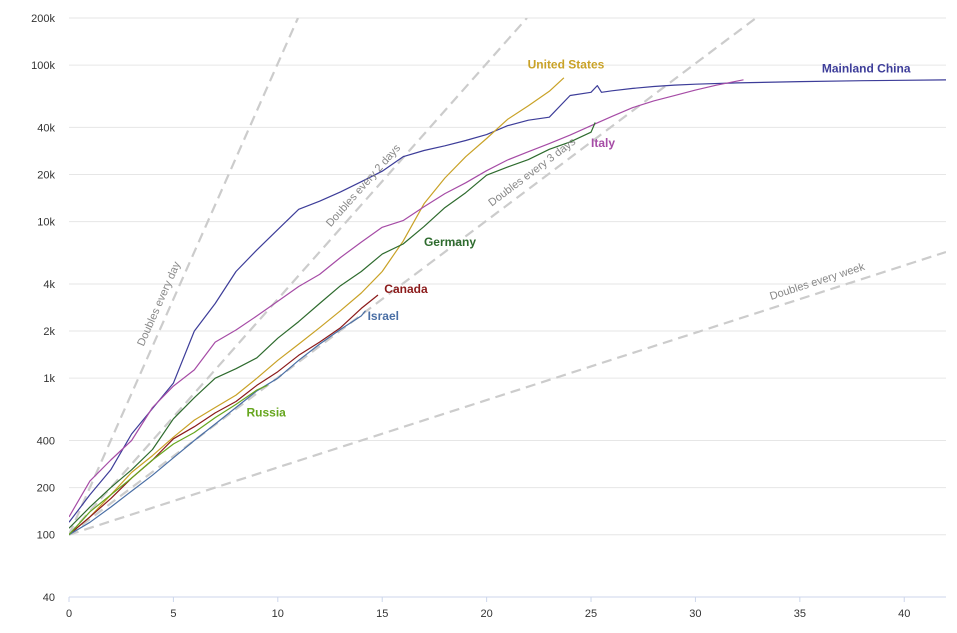 The height and width of the screenshot is (633, 957). Describe the element at coordinates (46, 536) in the screenshot. I see `y-tick-label: 100` at that location.